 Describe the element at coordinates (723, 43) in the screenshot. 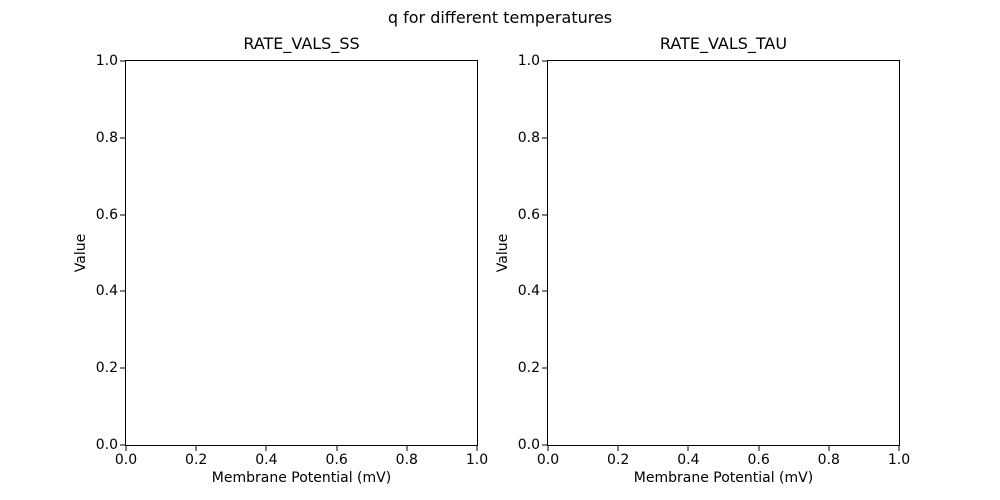

I see `subplot-title: RATE_VALS_TAU` at that location.